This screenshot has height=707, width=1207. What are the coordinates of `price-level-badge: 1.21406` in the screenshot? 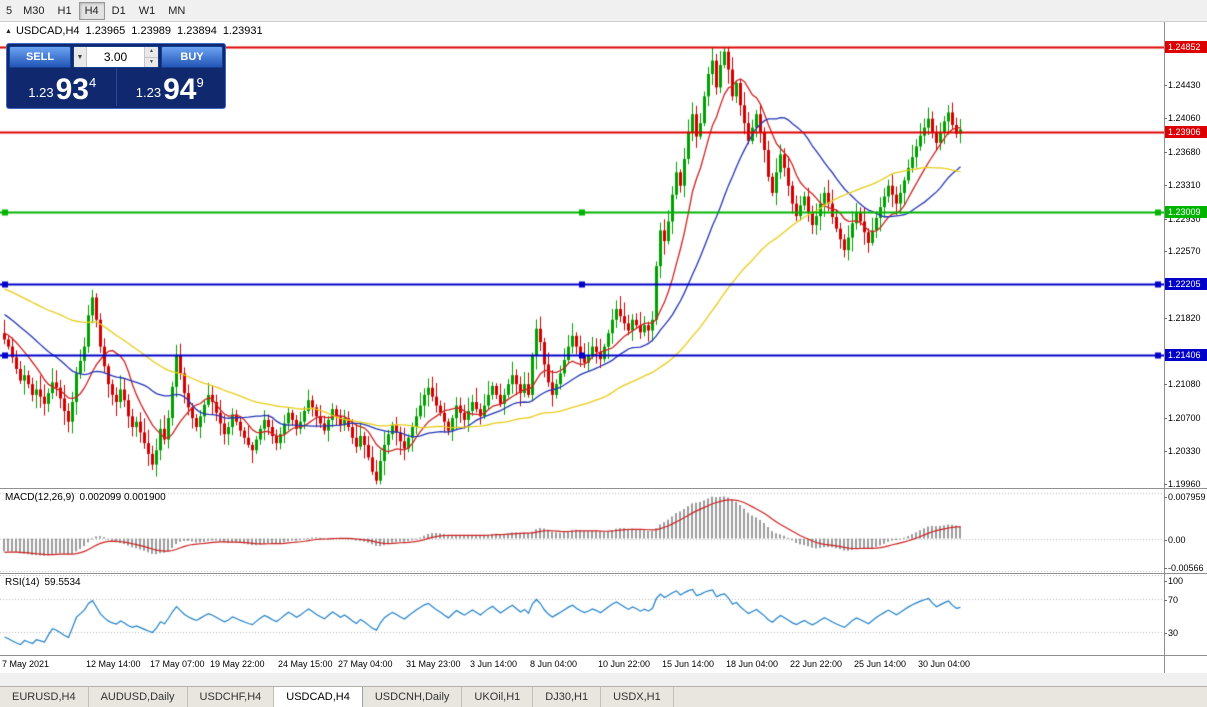 It's located at (1186, 355).